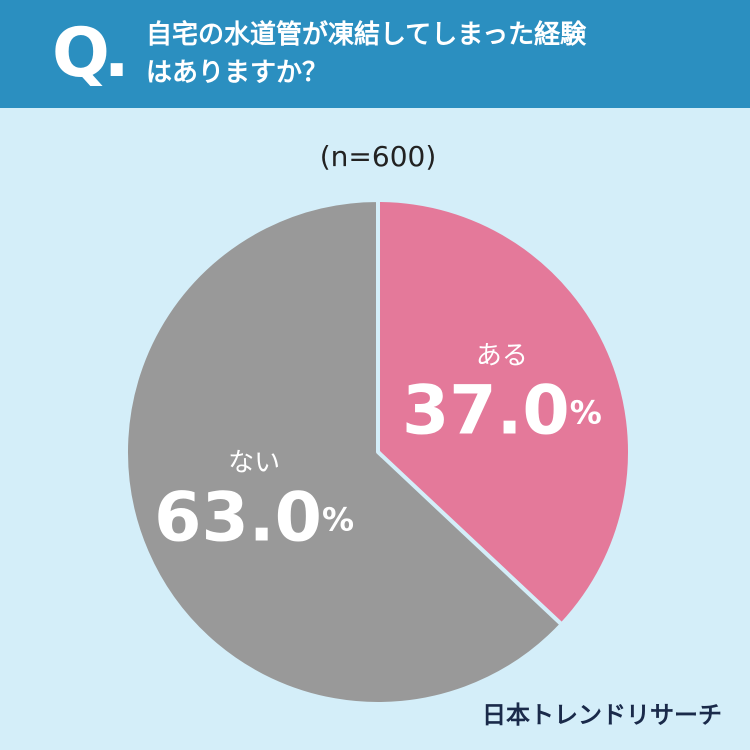 The height and width of the screenshot is (750, 750). I want to click on slice-category: ある, so click(502, 356).